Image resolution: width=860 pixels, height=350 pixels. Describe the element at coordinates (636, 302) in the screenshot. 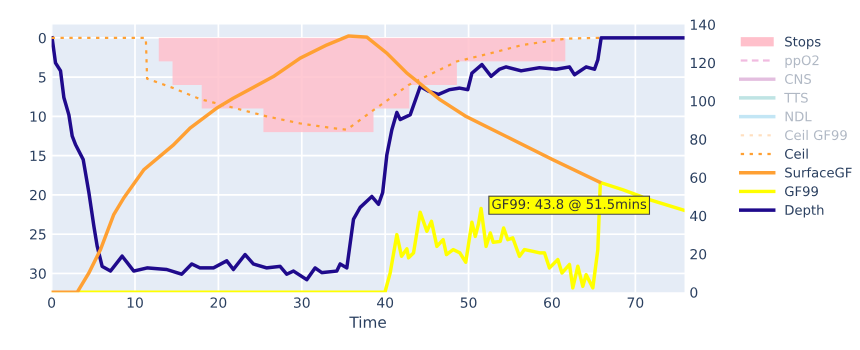

I see `x-tick-label: 70` at that location.